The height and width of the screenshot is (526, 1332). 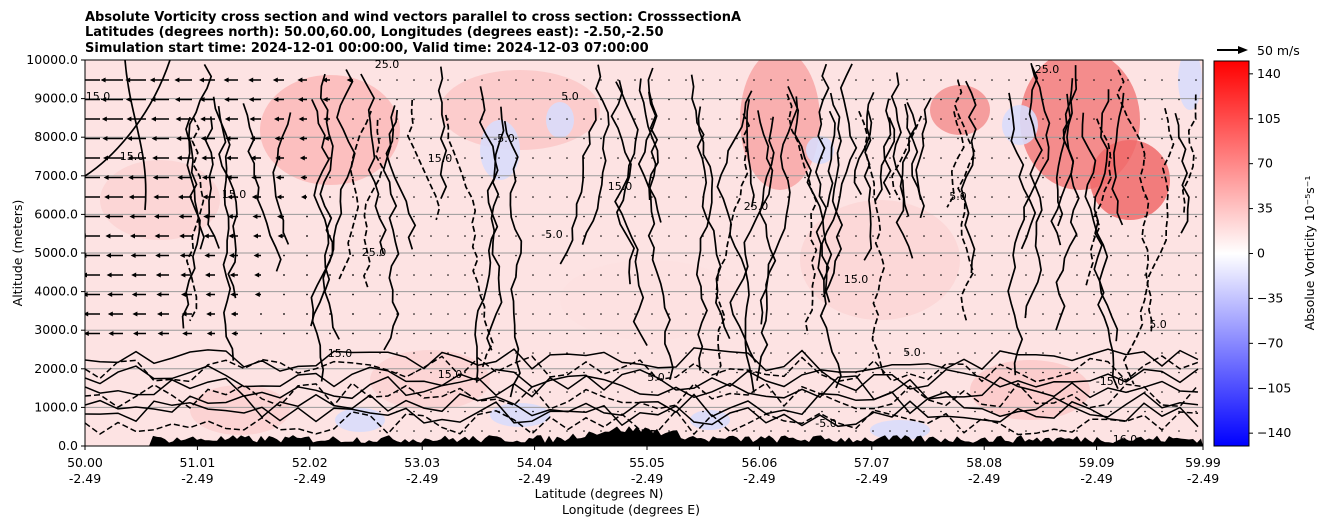 I want to click on y-tick-label: 6000.0, so click(x=56, y=213).